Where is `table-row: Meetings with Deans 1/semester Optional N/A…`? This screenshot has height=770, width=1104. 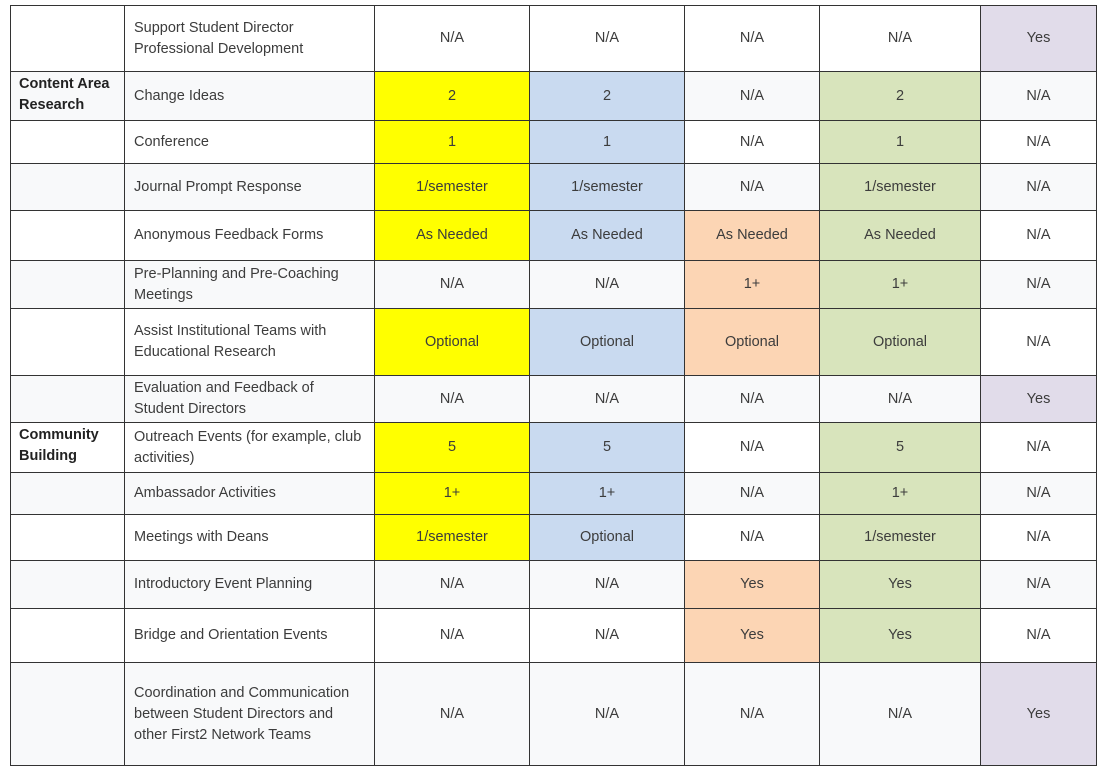 table-row: Meetings with Deans 1/semester Optional N/A… is located at coordinates (553, 537).